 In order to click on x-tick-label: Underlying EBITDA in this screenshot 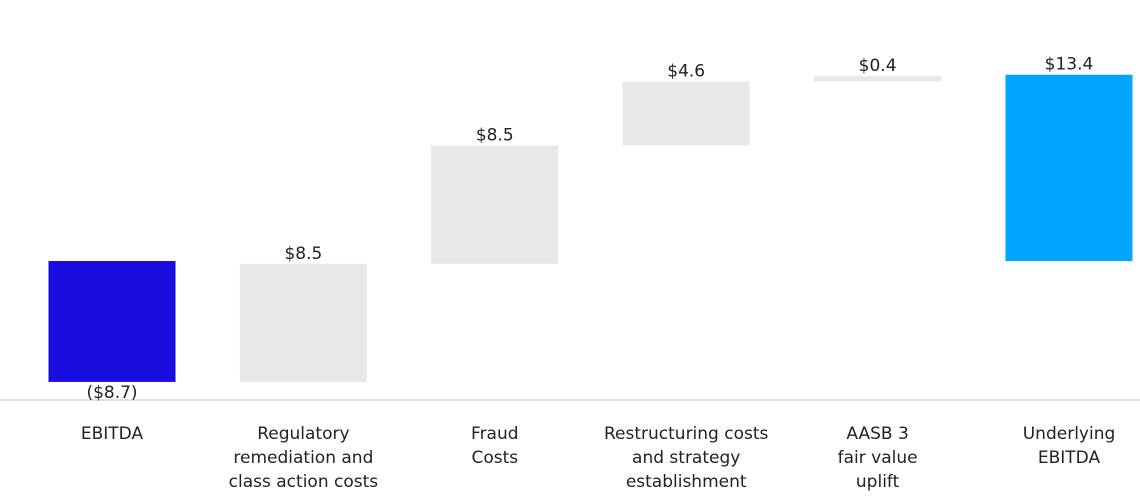, I will do `click(1069, 446)`.